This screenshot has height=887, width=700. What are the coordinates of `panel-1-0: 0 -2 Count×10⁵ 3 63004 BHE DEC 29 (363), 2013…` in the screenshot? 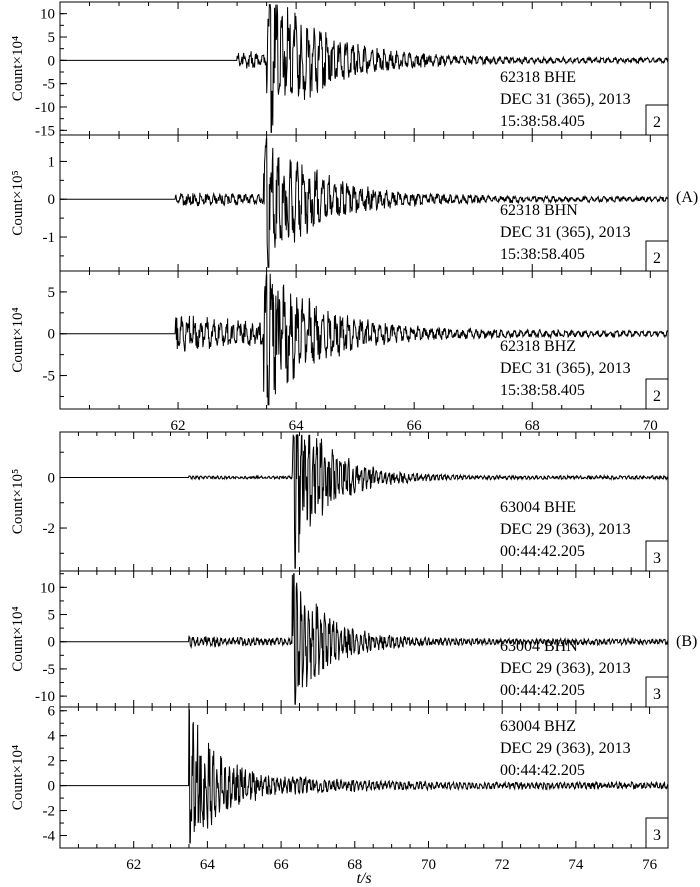 It's located at (339, 501).